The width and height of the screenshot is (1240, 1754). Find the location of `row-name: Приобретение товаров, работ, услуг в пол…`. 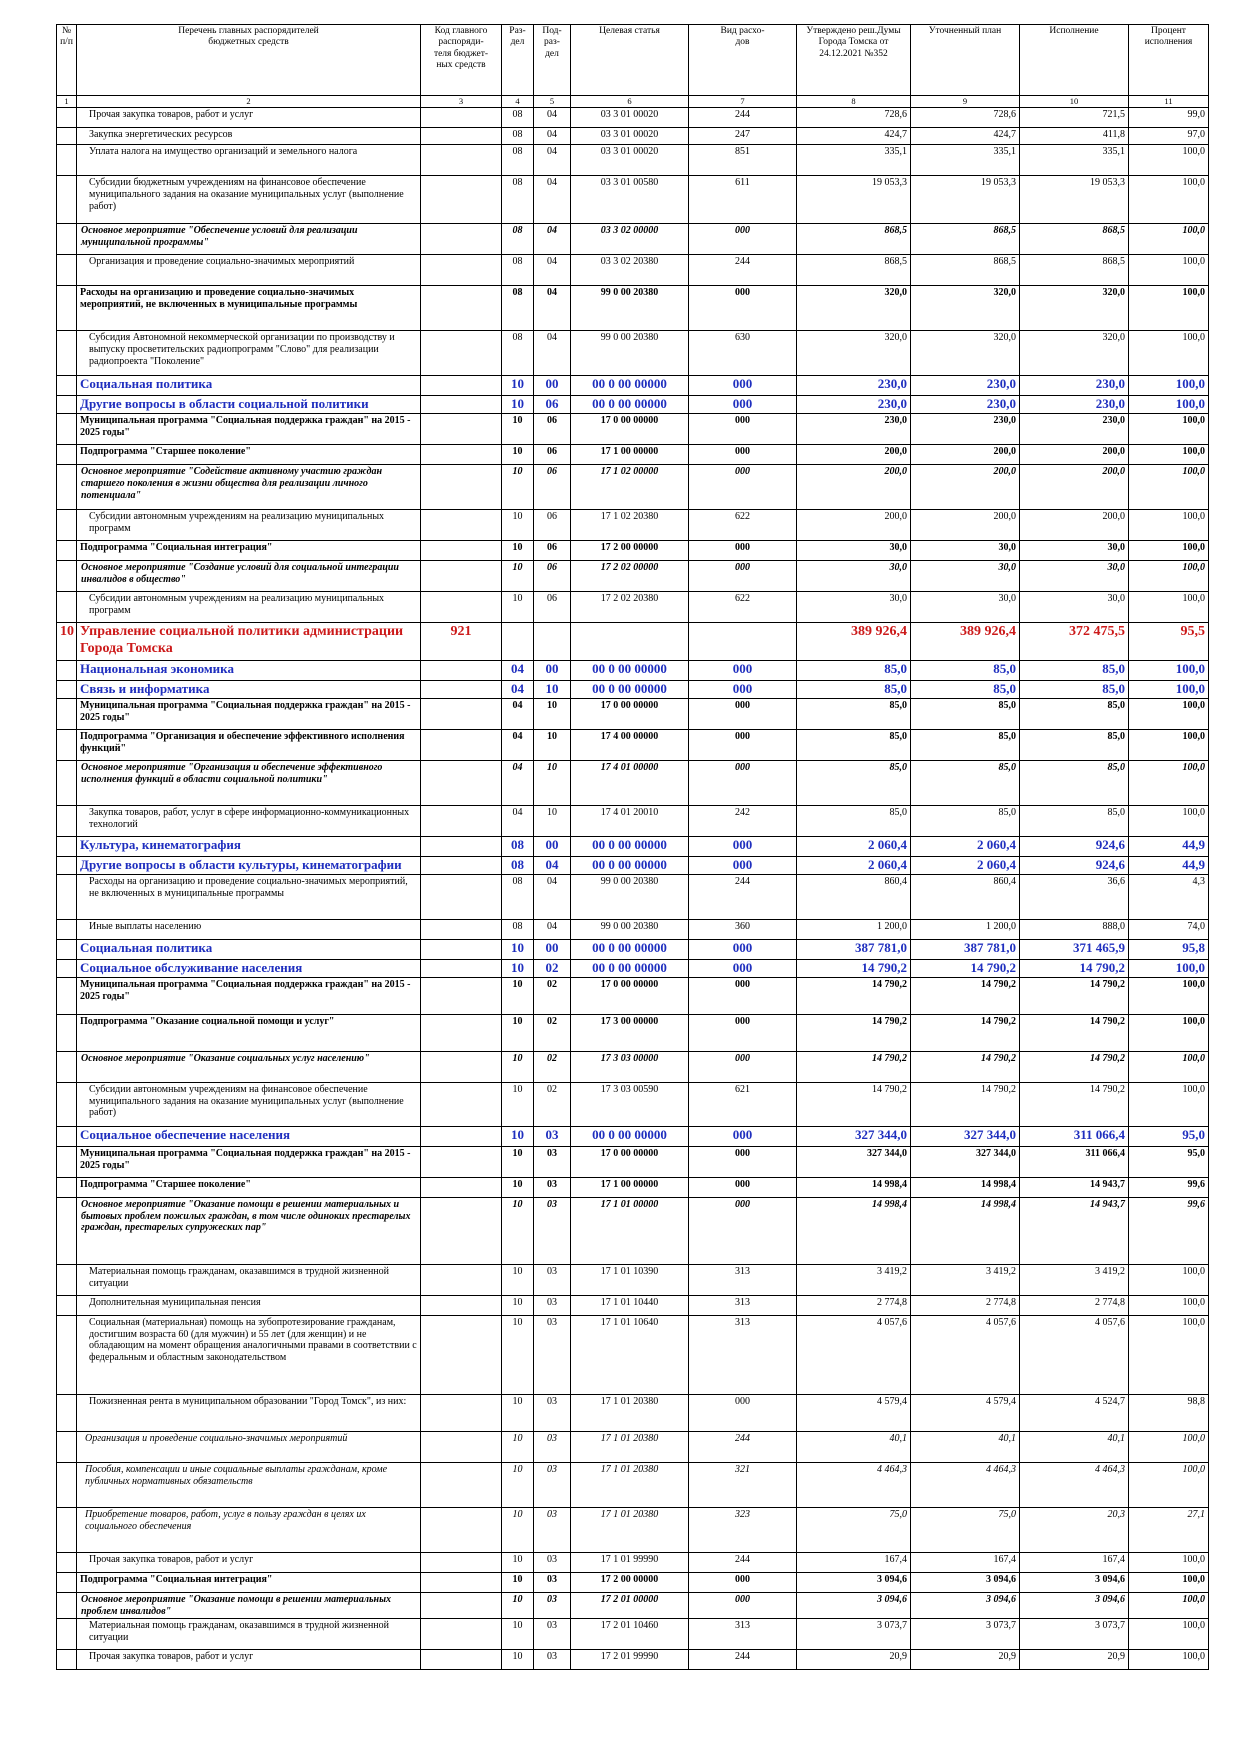

row-name: Приобретение товаров, работ, услуг в пол… is located at coordinates (248, 1529).